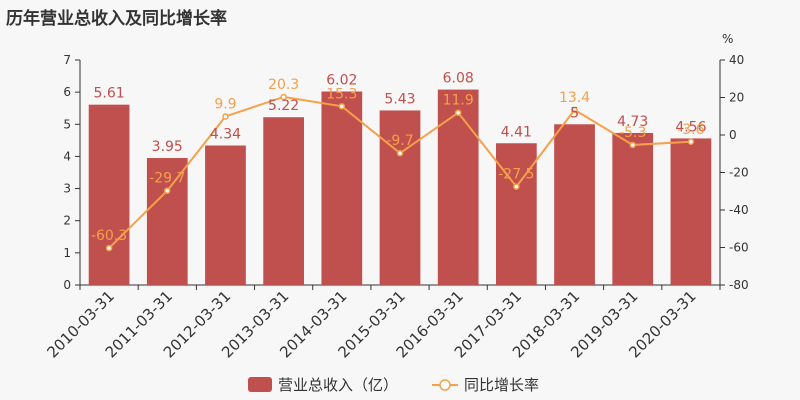 This screenshot has height=400, width=800. Describe the element at coordinates (399, 99) in the screenshot. I see `bar-value-label: 5.43` at that location.